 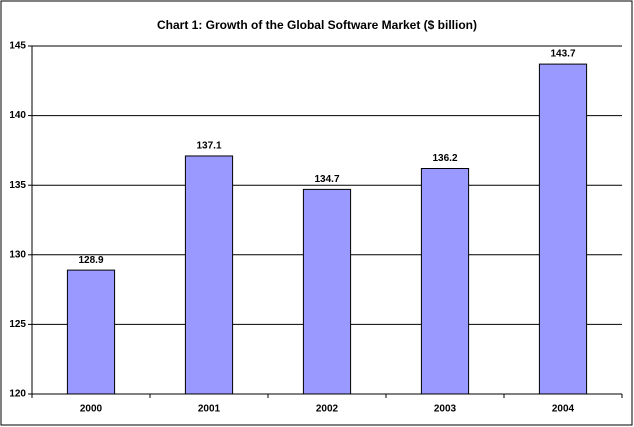 What do you see at coordinates (17, 394) in the screenshot?
I see `y-tick-label: 120` at bounding box center [17, 394].